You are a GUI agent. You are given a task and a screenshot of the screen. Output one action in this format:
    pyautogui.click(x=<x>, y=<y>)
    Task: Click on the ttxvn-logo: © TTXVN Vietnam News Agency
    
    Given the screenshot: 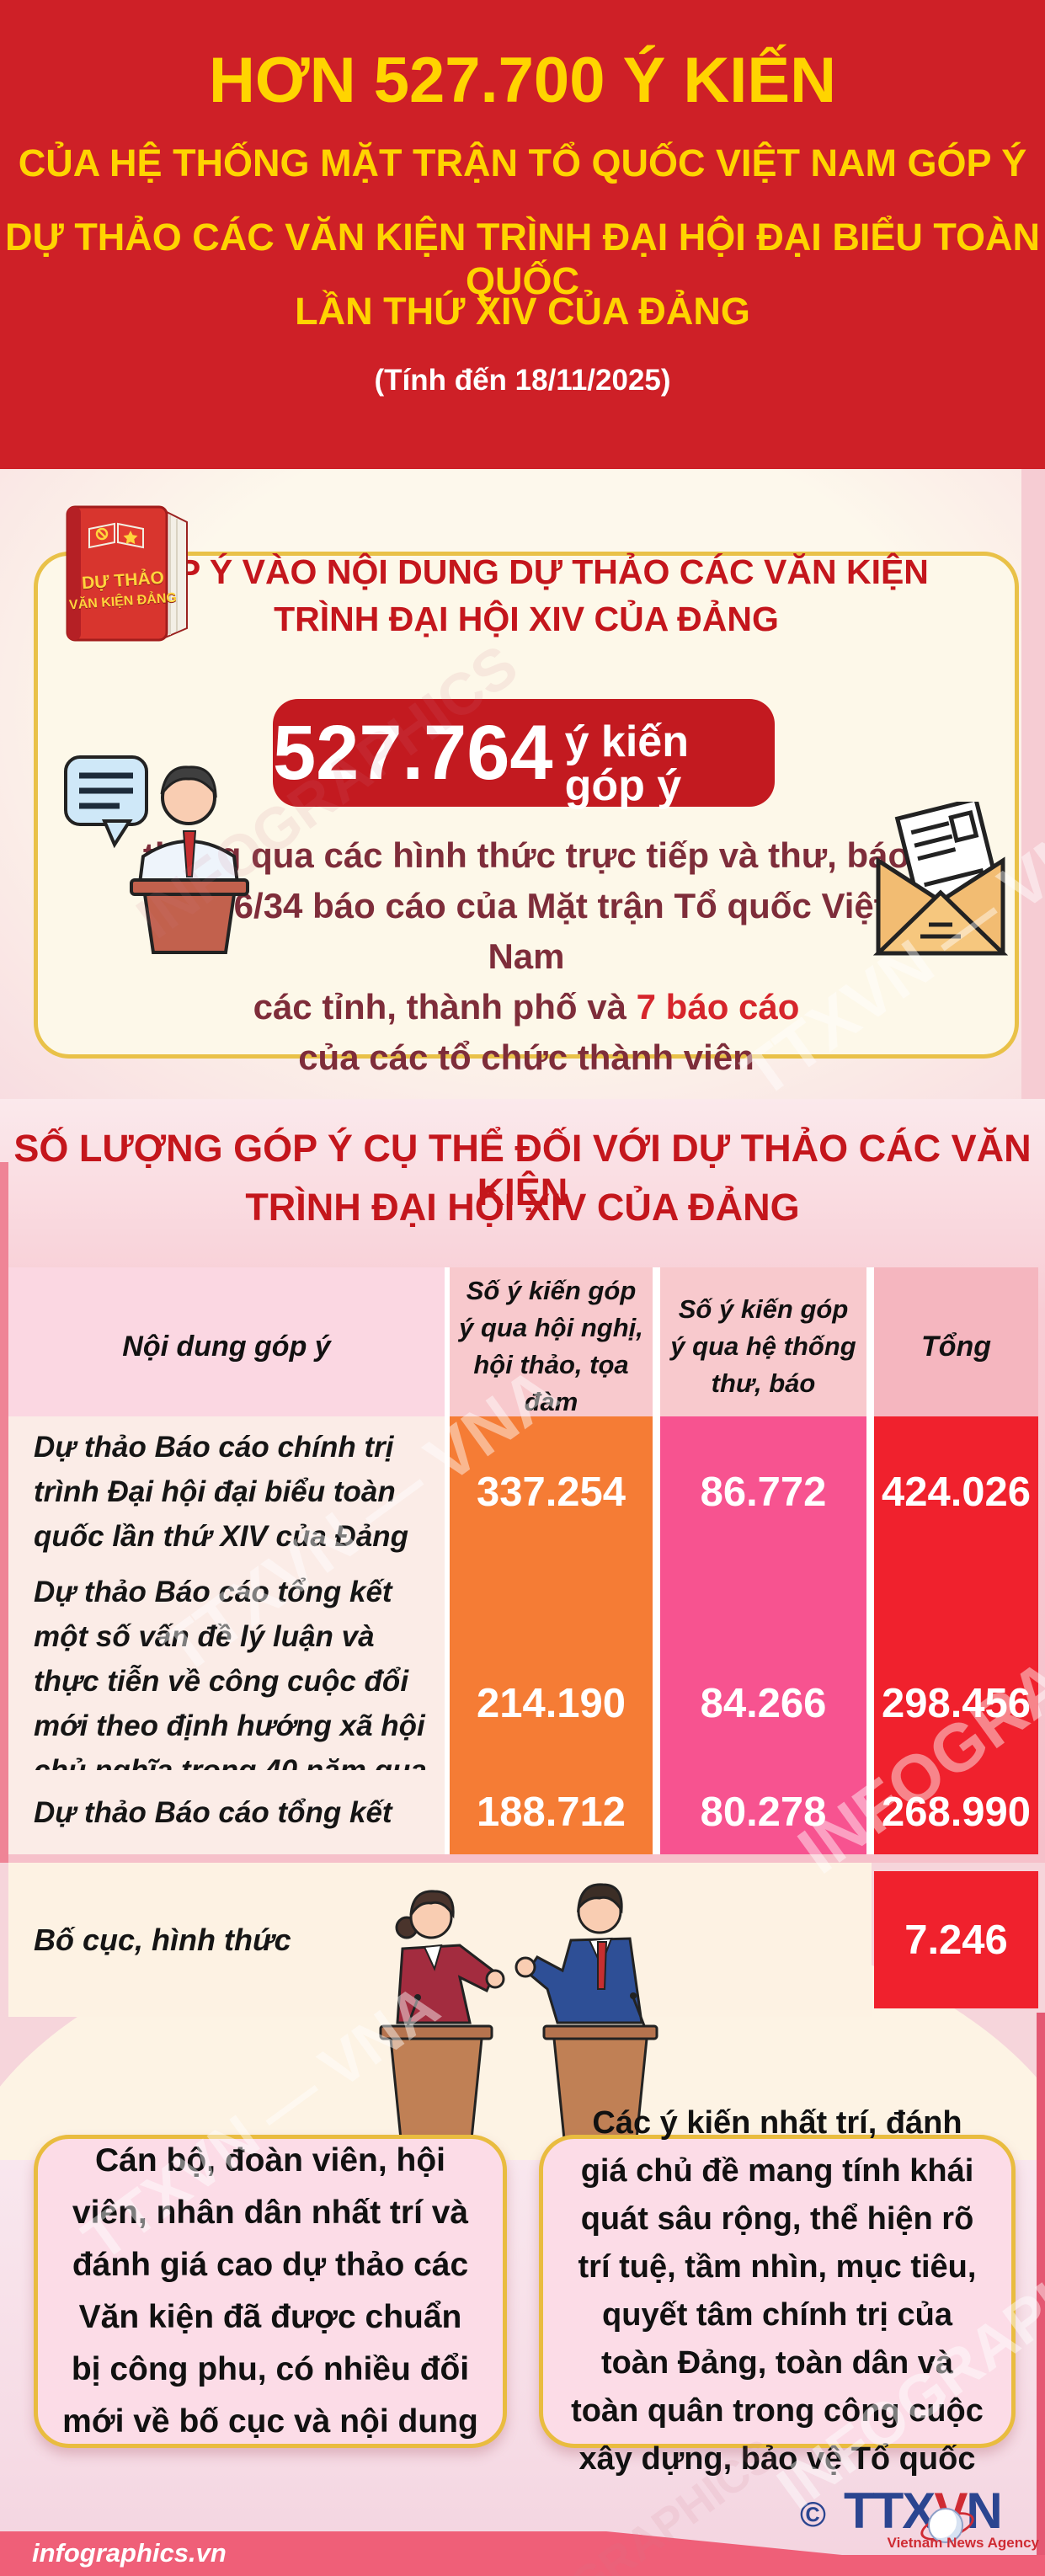 What is the action you would take?
    pyautogui.click(x=920, y=2519)
    